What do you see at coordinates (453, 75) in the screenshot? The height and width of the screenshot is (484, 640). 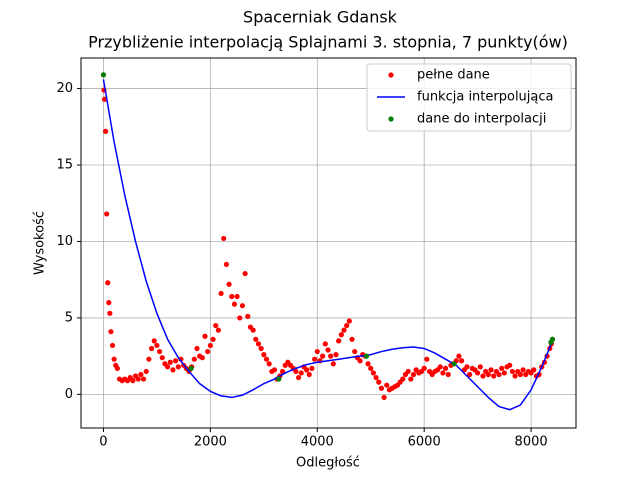 I see `legend-label: pełne dane` at bounding box center [453, 75].